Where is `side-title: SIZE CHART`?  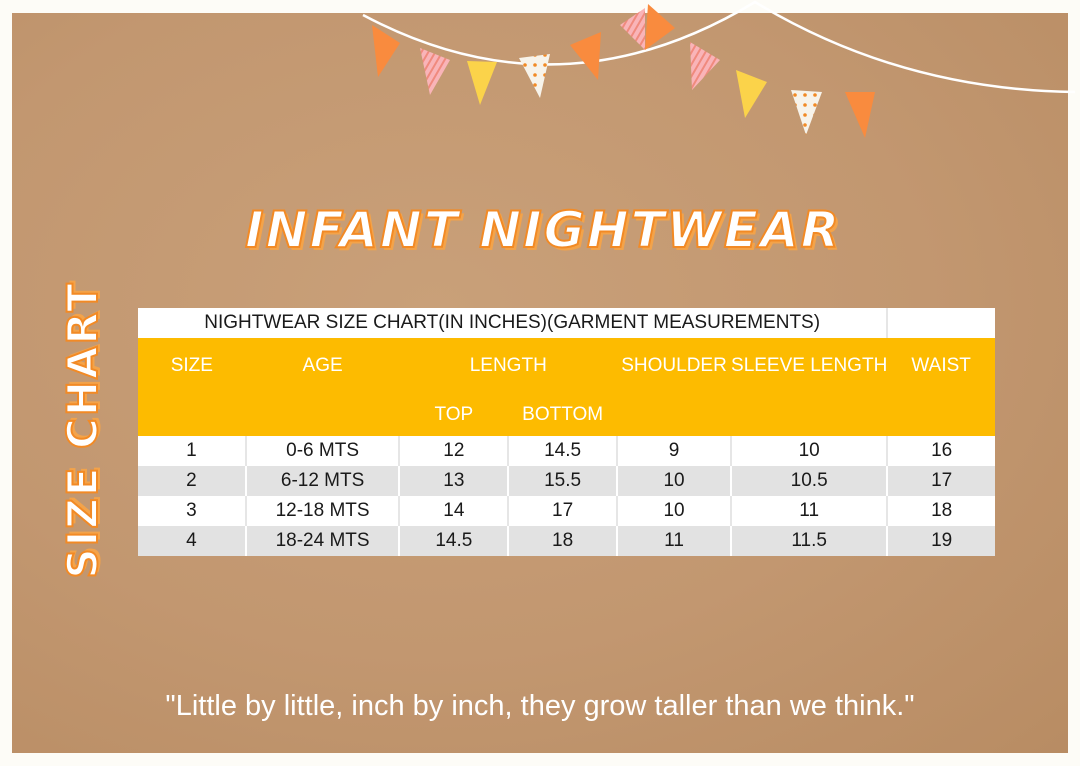
side-title: SIZE CHART is located at coordinates (82, 429).